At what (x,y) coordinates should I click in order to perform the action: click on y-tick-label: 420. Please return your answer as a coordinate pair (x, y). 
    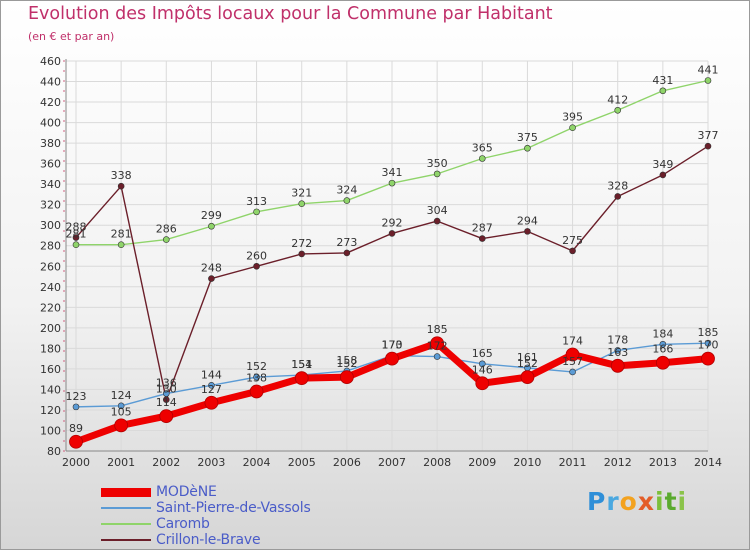
    Looking at the image, I should click on (50, 102).